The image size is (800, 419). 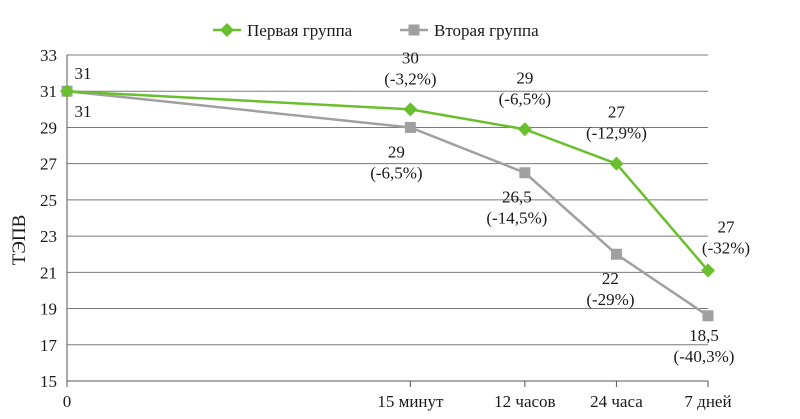 What do you see at coordinates (396, 151) in the screenshot?
I see `series-2-data-label: 29` at bounding box center [396, 151].